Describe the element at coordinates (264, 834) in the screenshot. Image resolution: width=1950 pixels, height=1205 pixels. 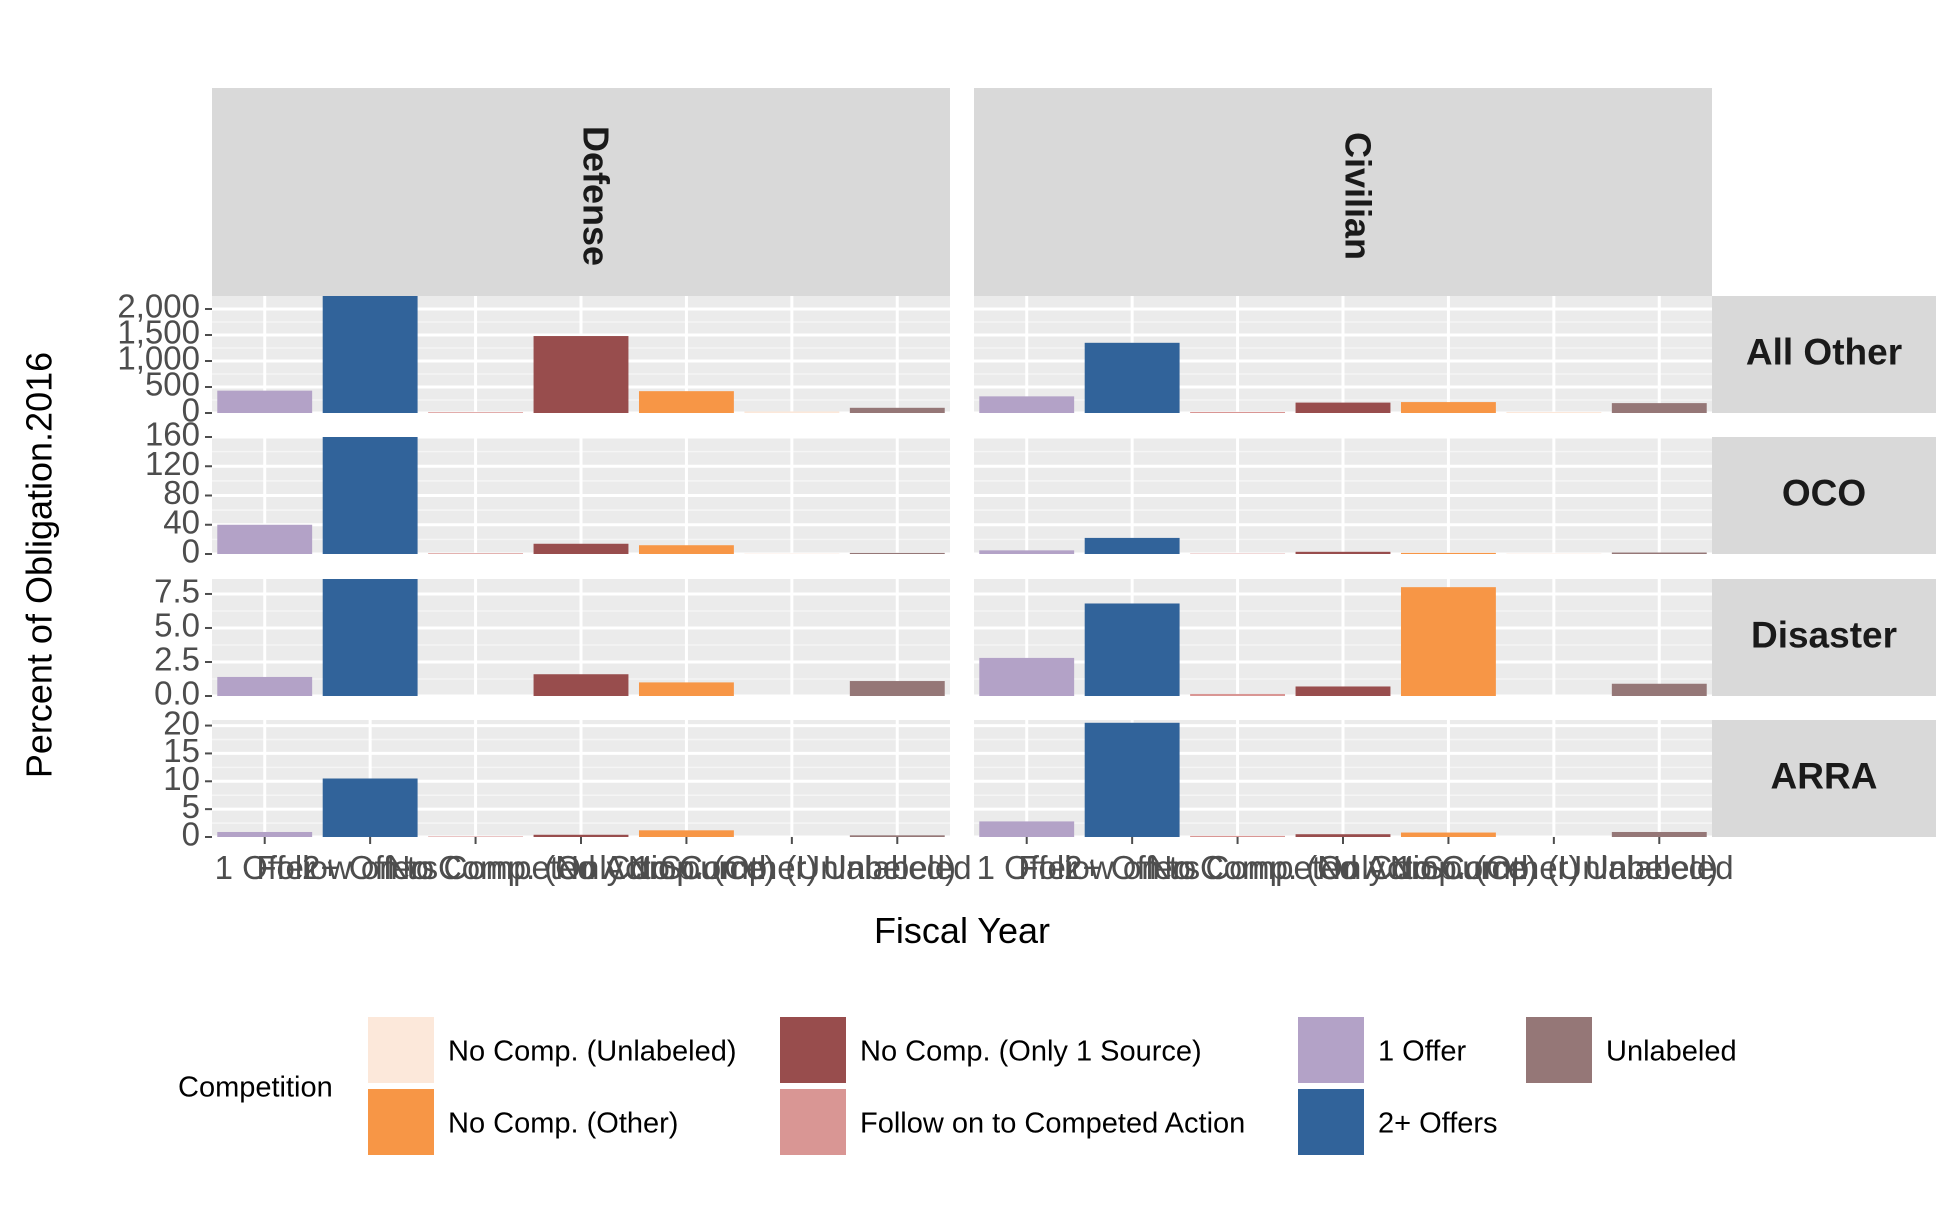
I see `bar-defense-arra-1-offer` at that location.